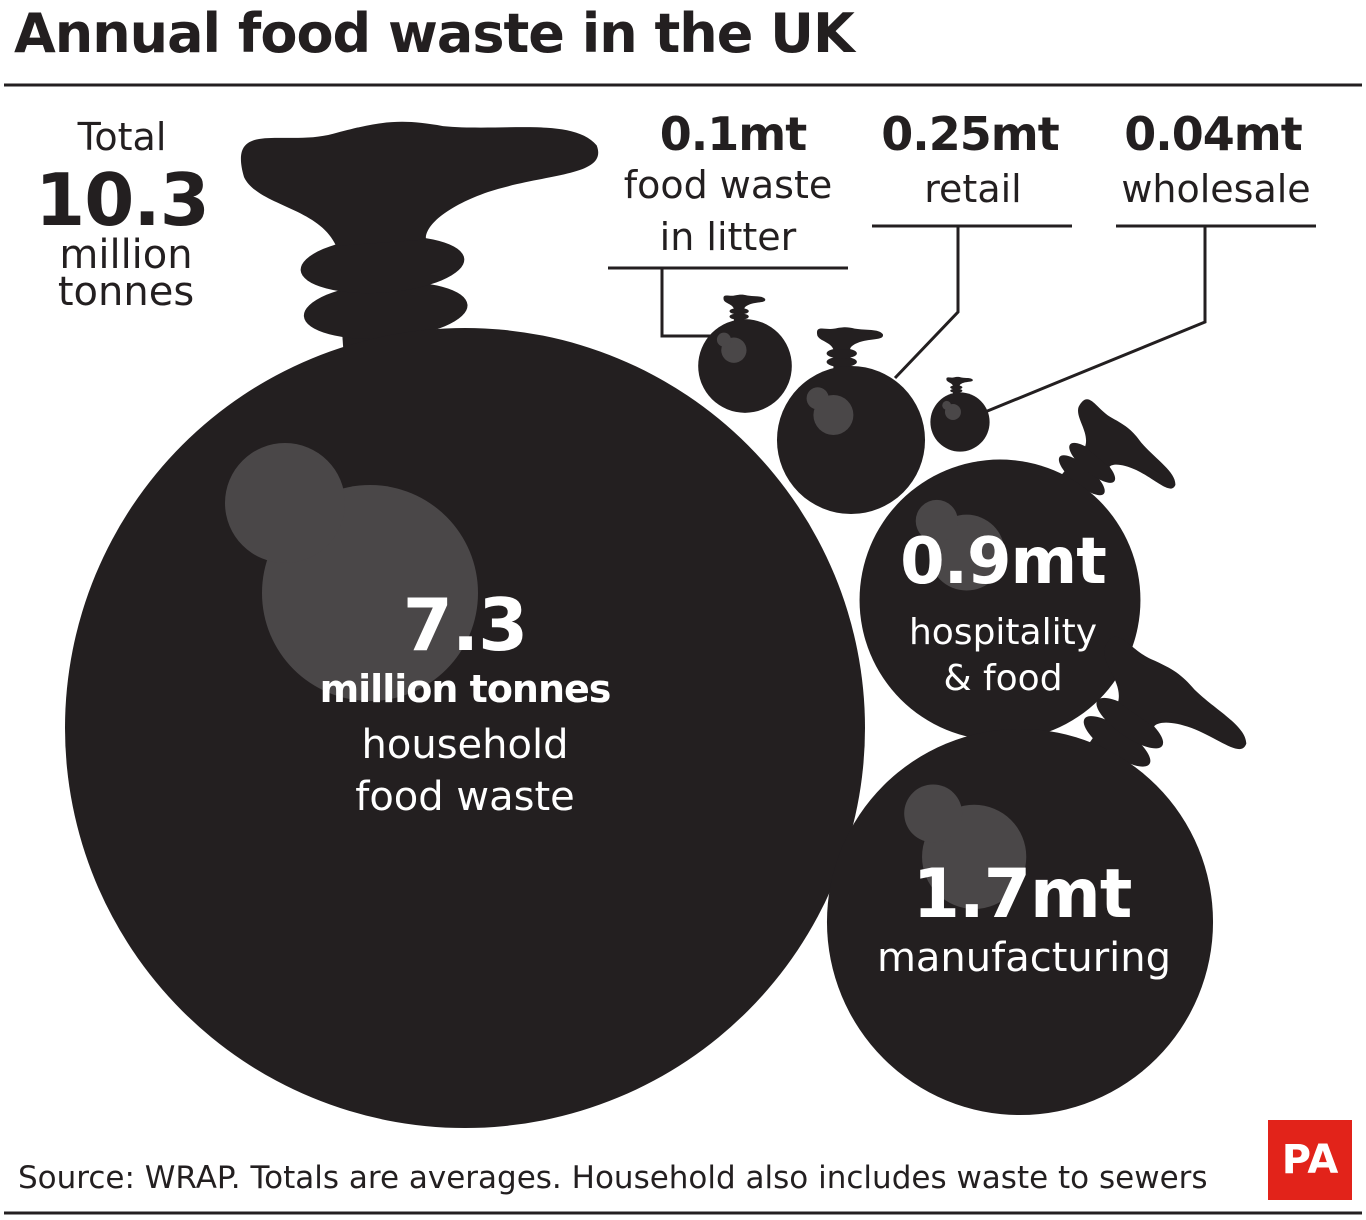 Image resolution: width=1366 pixels, height=1220 pixels. I want to click on unit-label: million tonnes, so click(465, 689).